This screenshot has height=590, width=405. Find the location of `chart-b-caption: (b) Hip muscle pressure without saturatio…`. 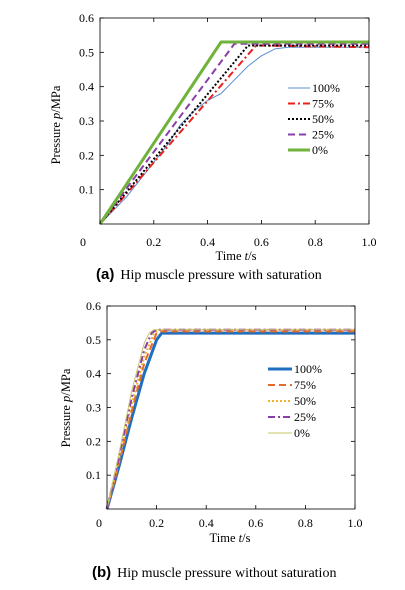

chart-b-caption: (b) Hip muscle pressure without saturatio… is located at coordinates (214, 572).